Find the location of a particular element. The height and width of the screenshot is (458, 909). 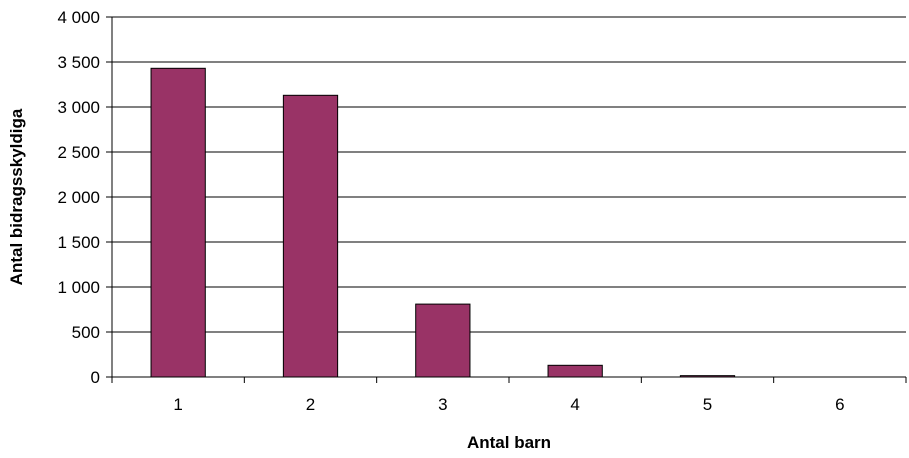

y-tick-labels: 0 500 1 000 1 500 2 000 2 500 3 000 3 500 4 000 is located at coordinates (84, 197).